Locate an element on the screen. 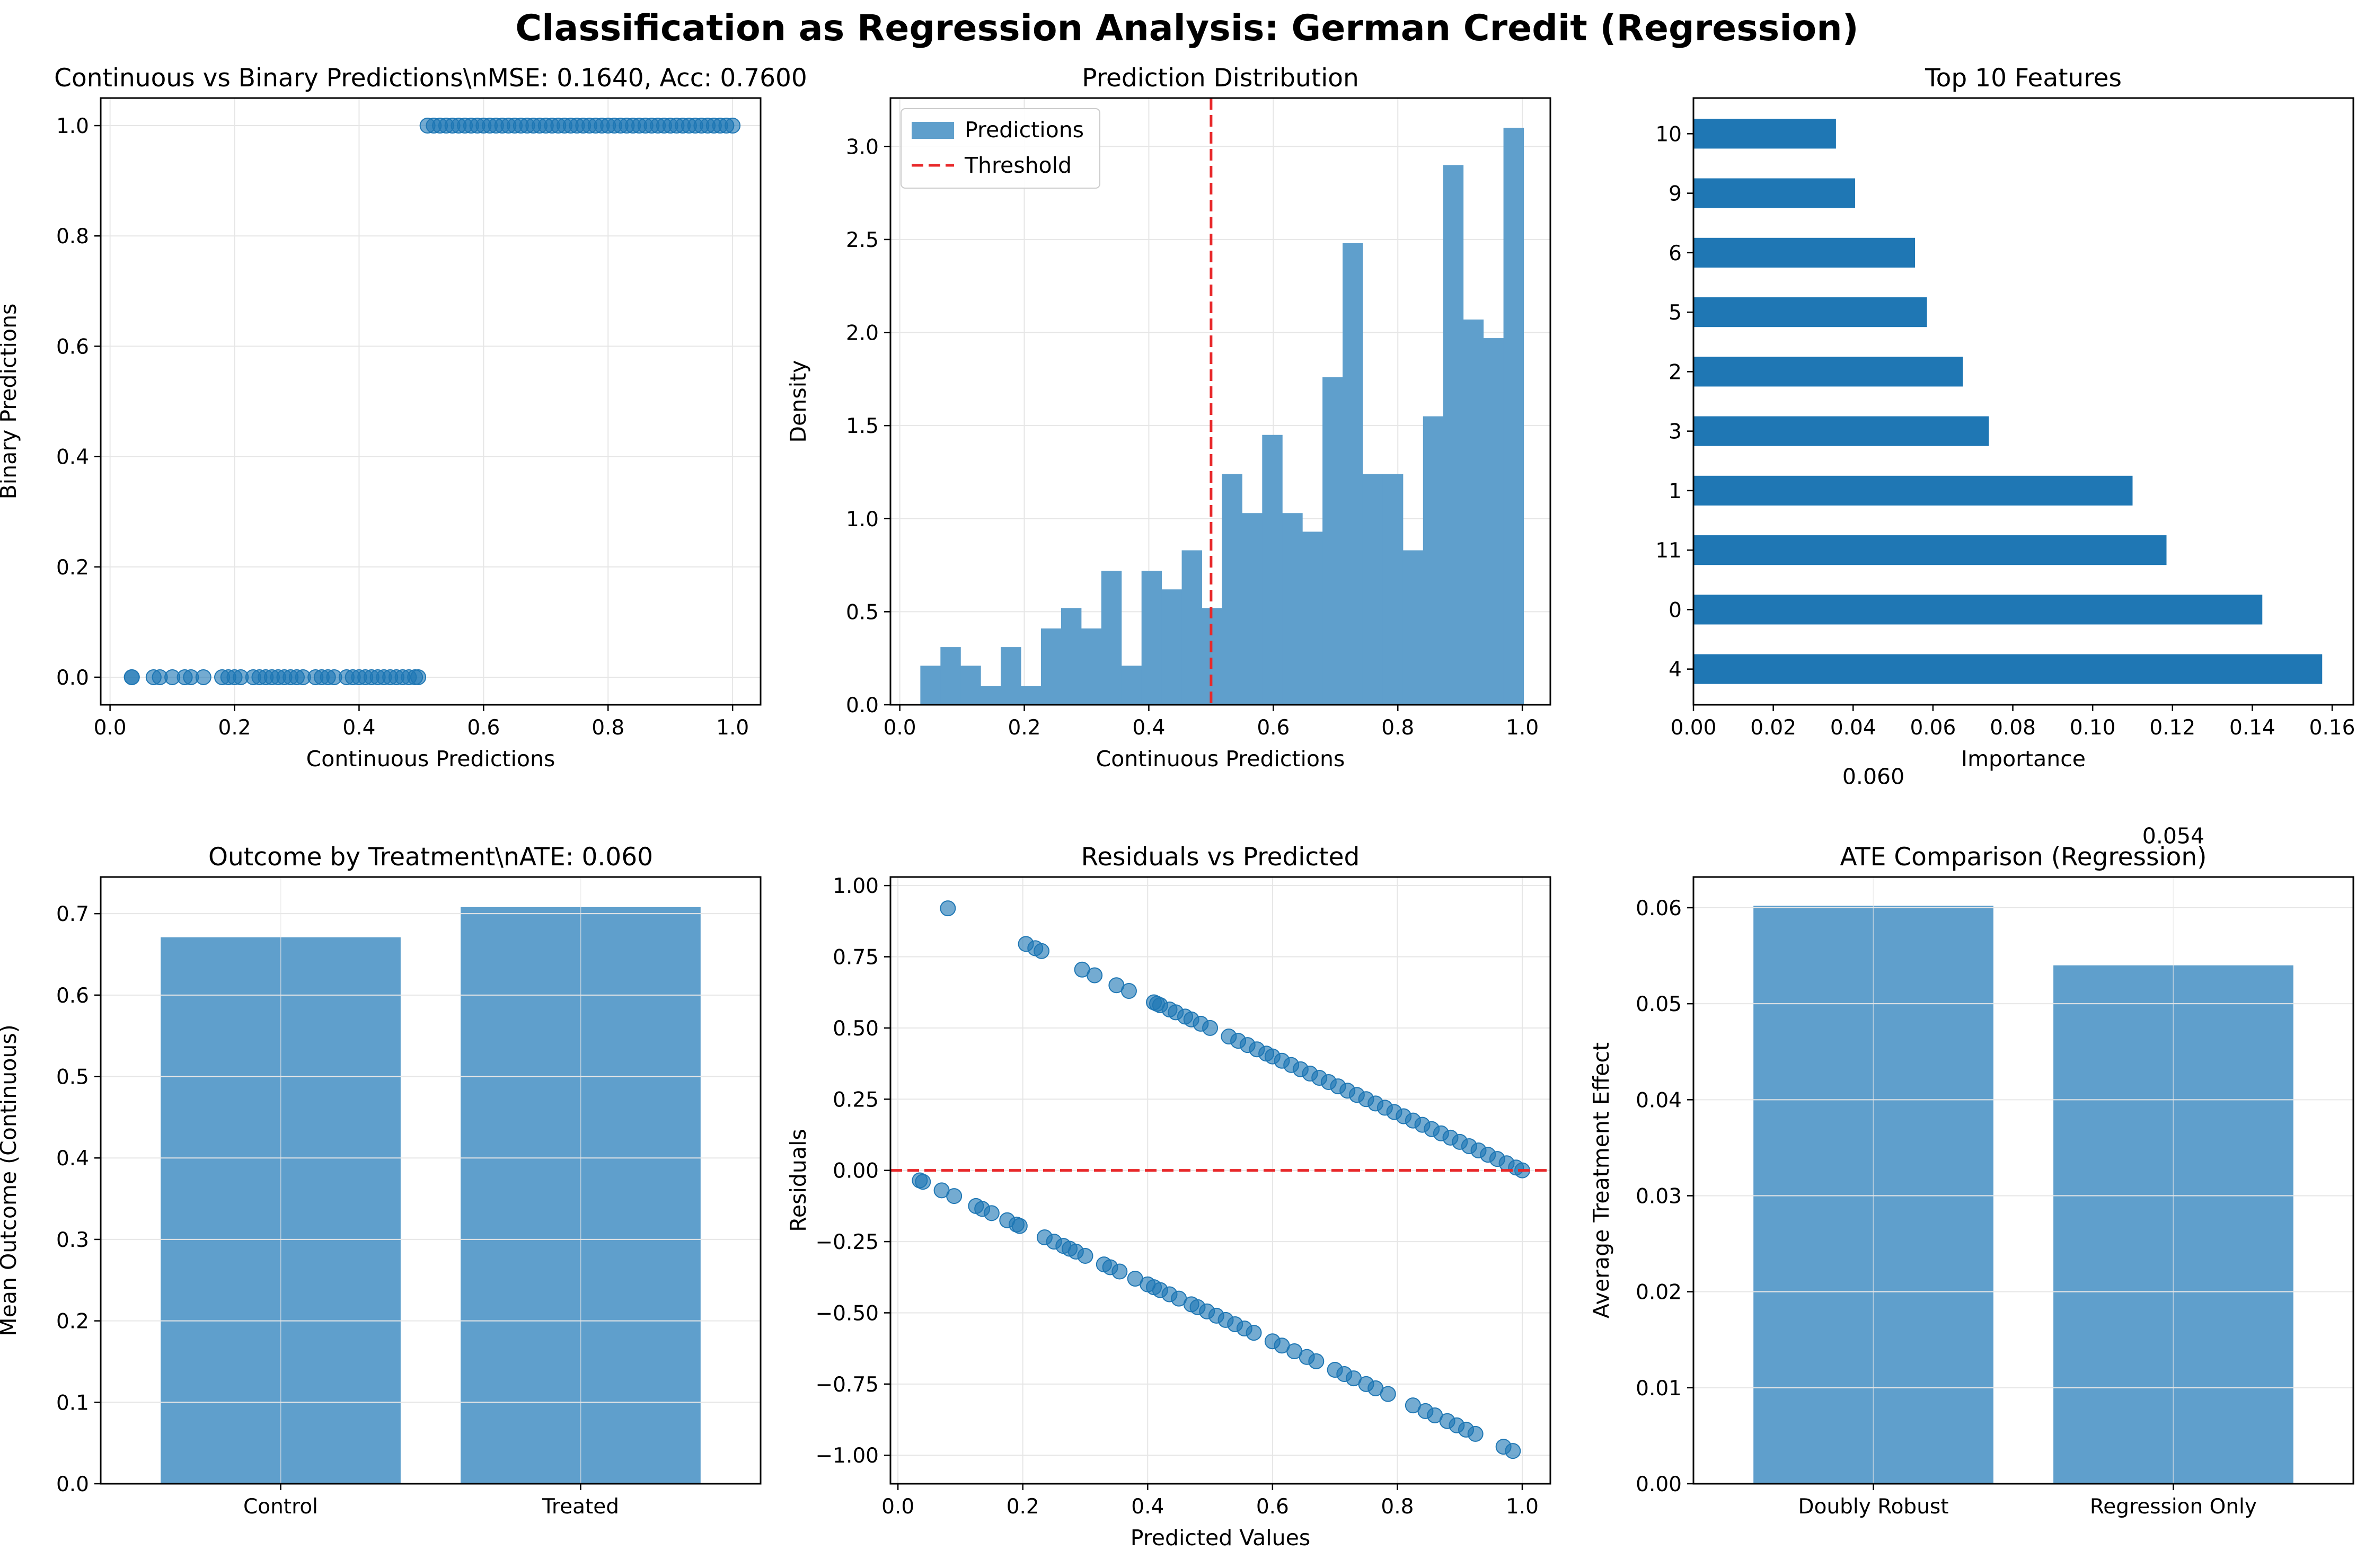 This screenshot has height=1568, width=2374. plot-prediction-distribution-ytick-label: 2.0 is located at coordinates (862, 334).